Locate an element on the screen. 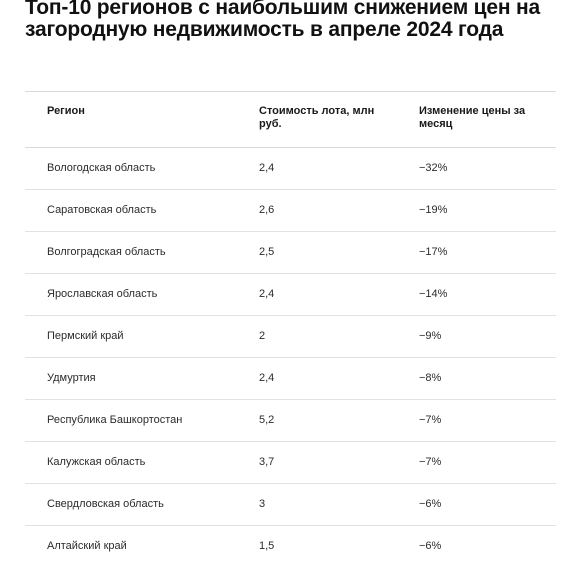 The width and height of the screenshot is (584, 568). region-cell: Вологодская область is located at coordinates (101, 168).